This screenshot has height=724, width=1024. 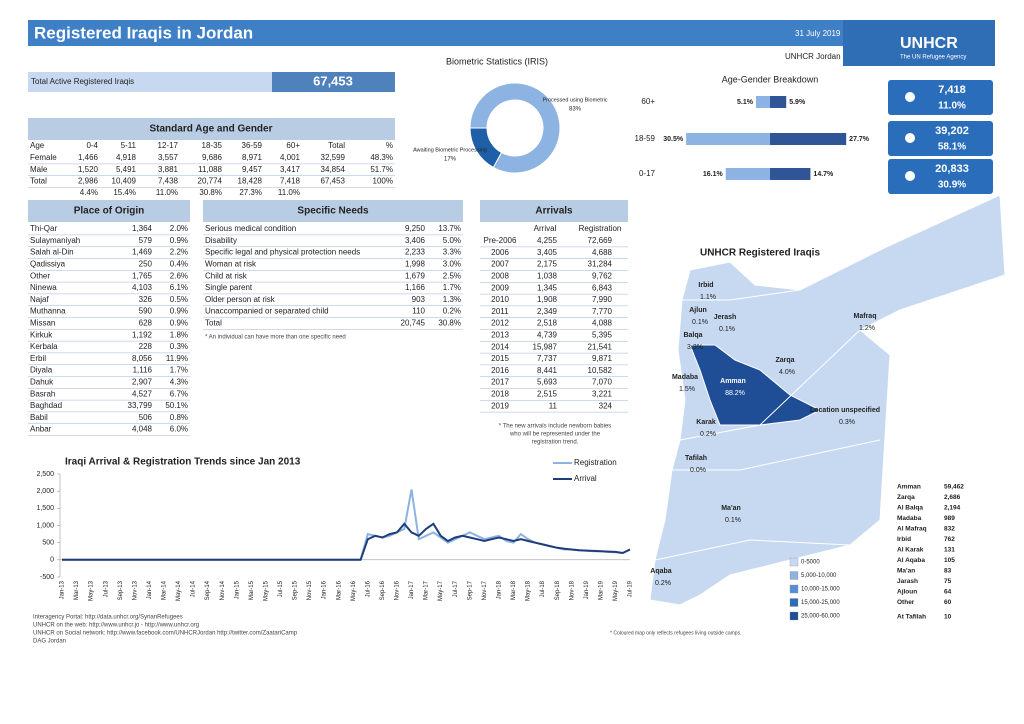 I want to click on table-cell: 2012, so click(x=500, y=323).